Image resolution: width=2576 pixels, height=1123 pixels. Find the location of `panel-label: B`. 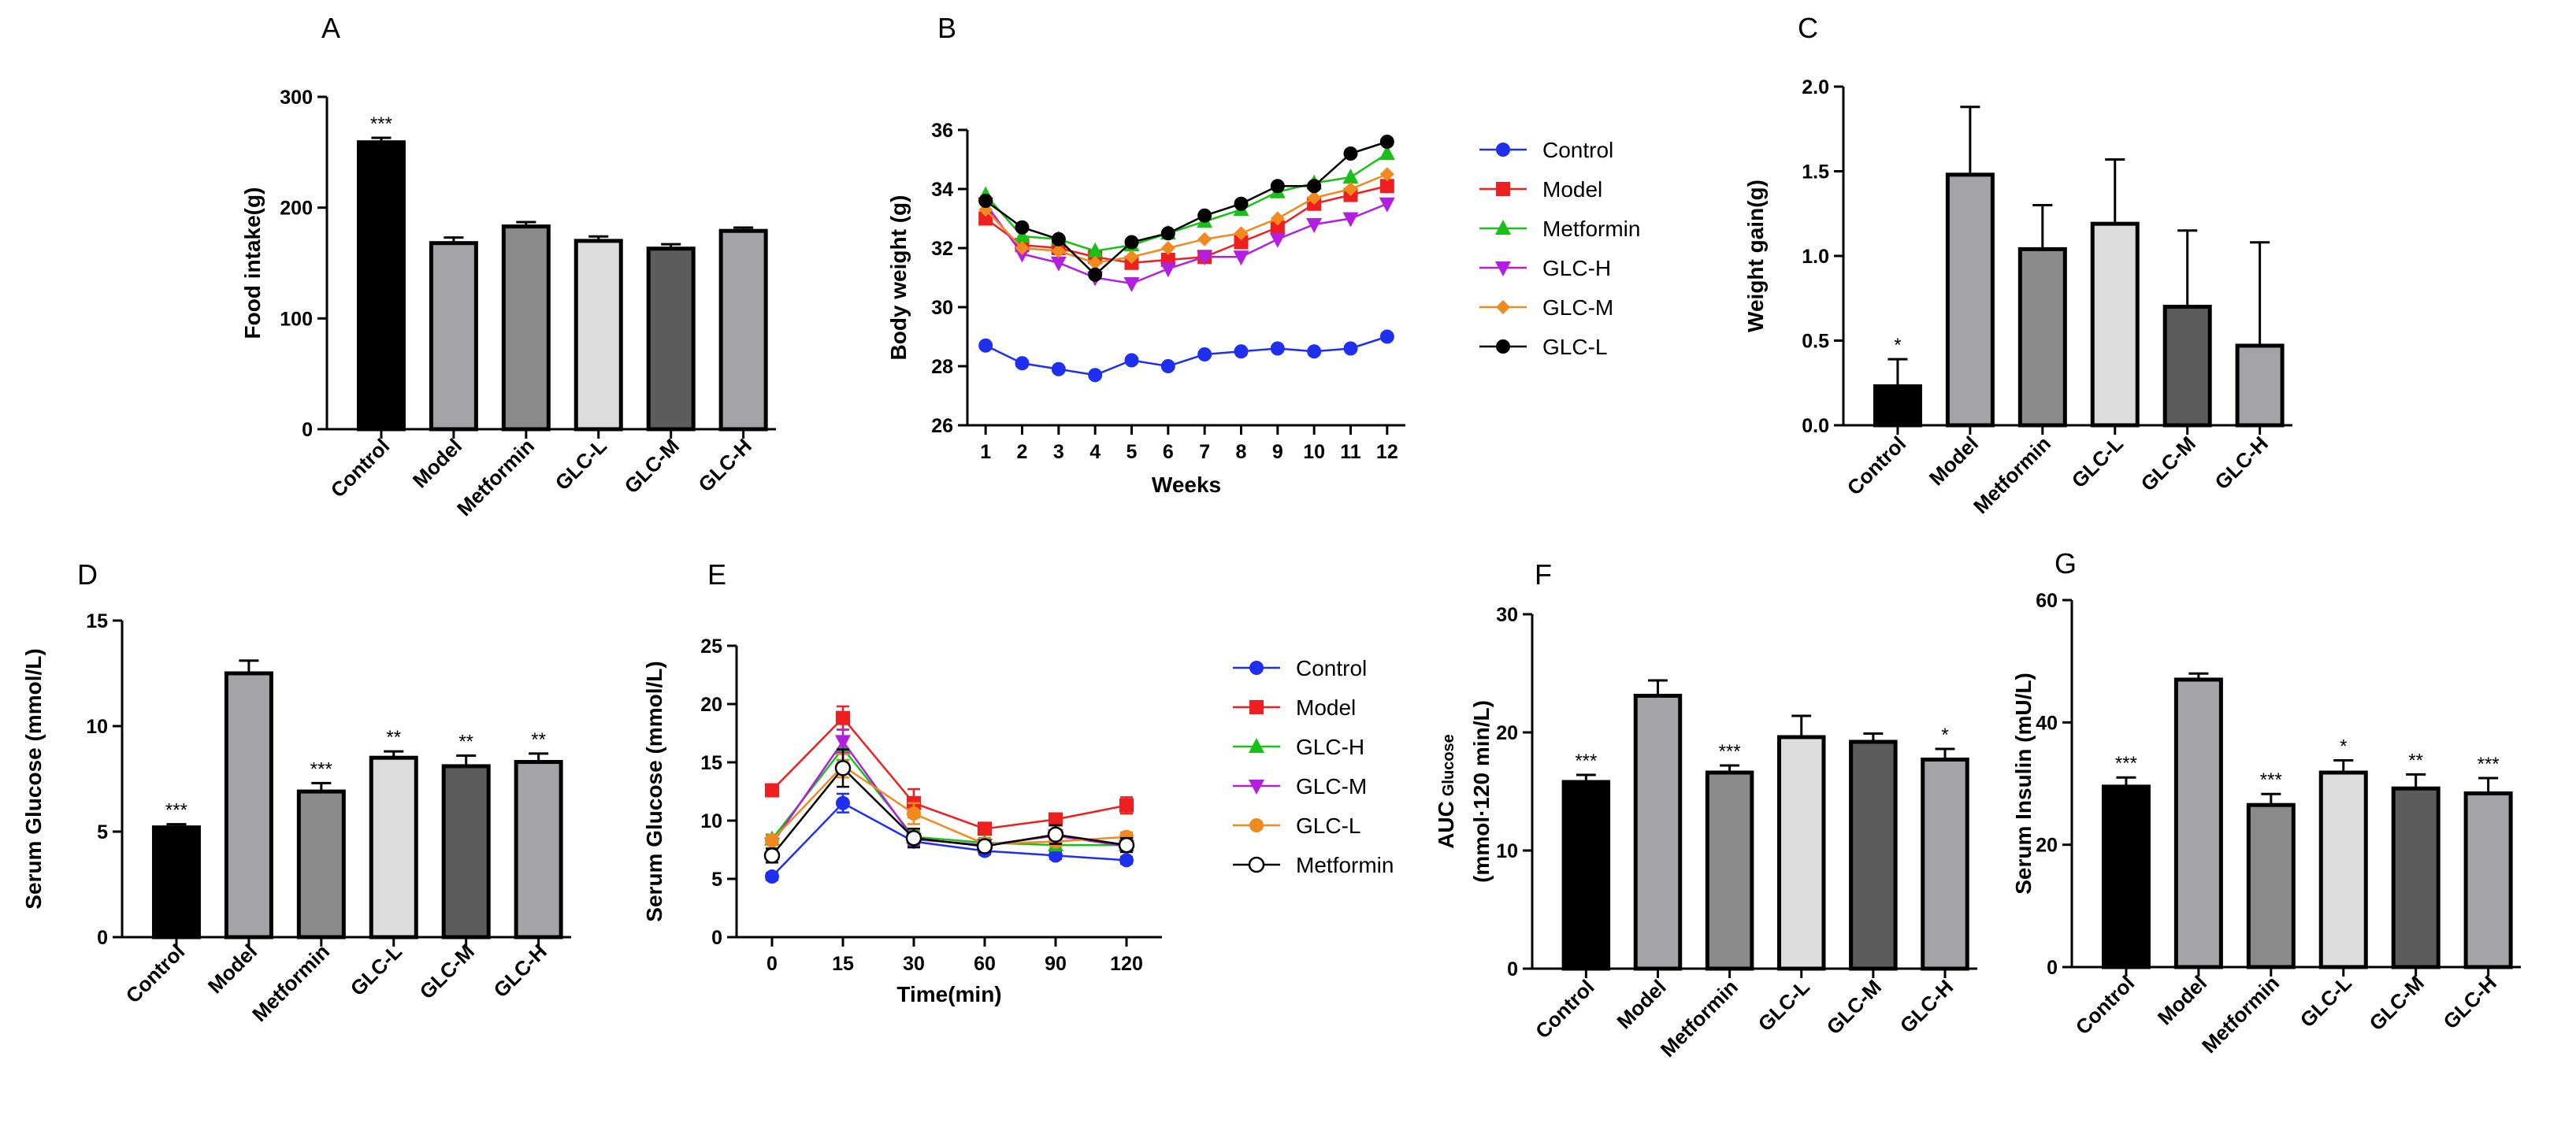

panel-label: B is located at coordinates (946, 28).